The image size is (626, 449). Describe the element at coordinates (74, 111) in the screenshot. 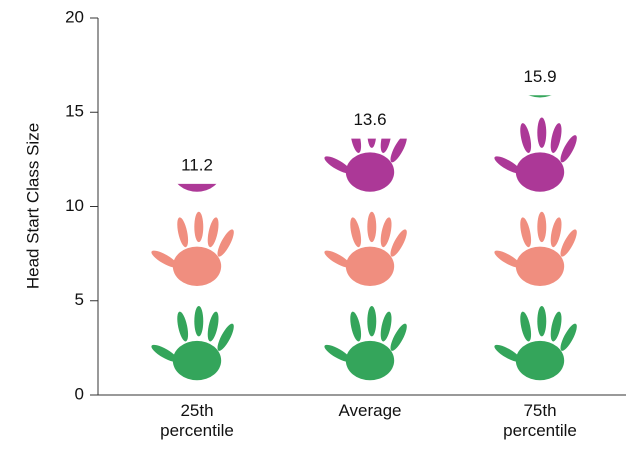

I see `y-tick-label: 15` at that location.